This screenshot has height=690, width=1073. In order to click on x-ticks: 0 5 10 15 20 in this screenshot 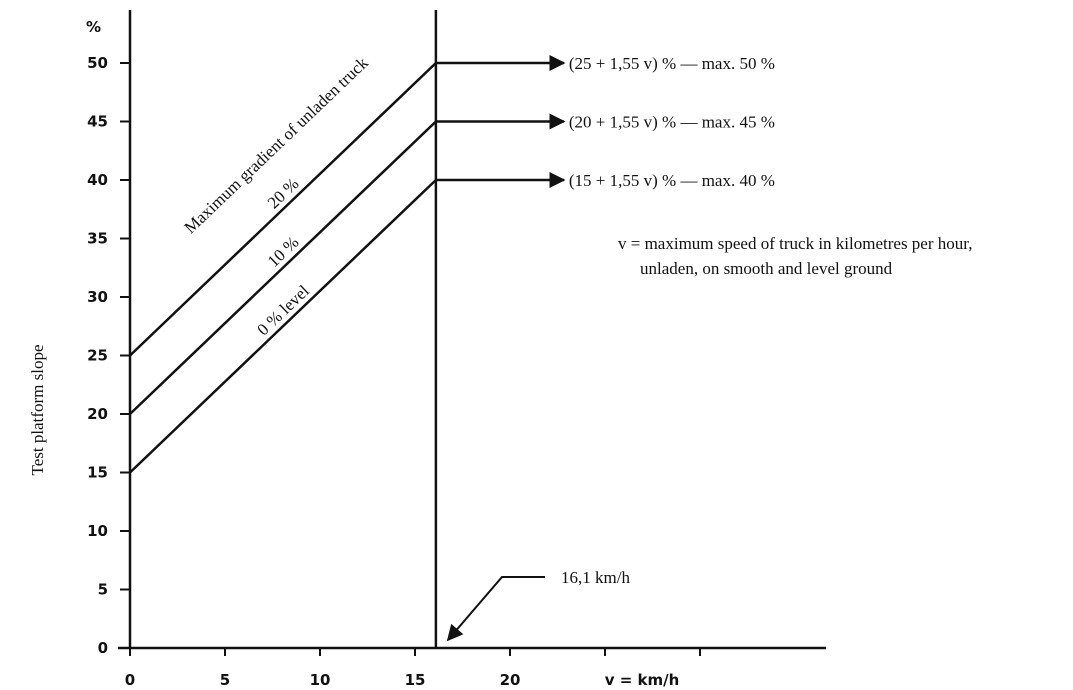, I will do `click(413, 668)`.